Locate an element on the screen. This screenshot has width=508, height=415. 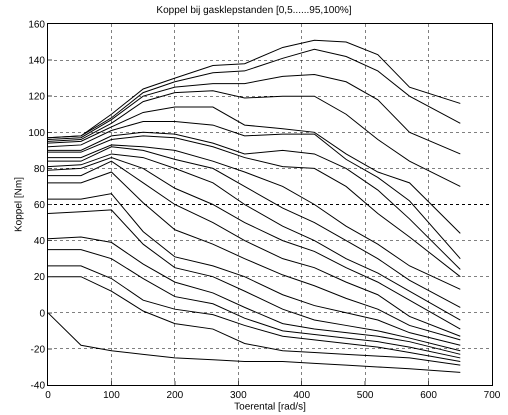
y-tick-label: -20 is located at coordinates (38, 350).